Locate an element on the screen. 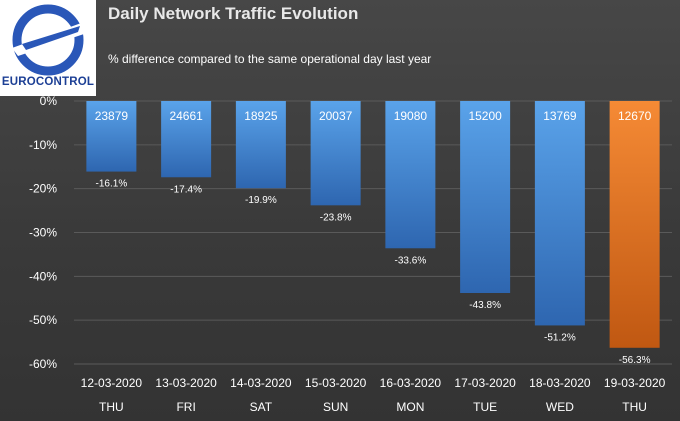  y-tick-label: 0% is located at coordinates (49, 101).